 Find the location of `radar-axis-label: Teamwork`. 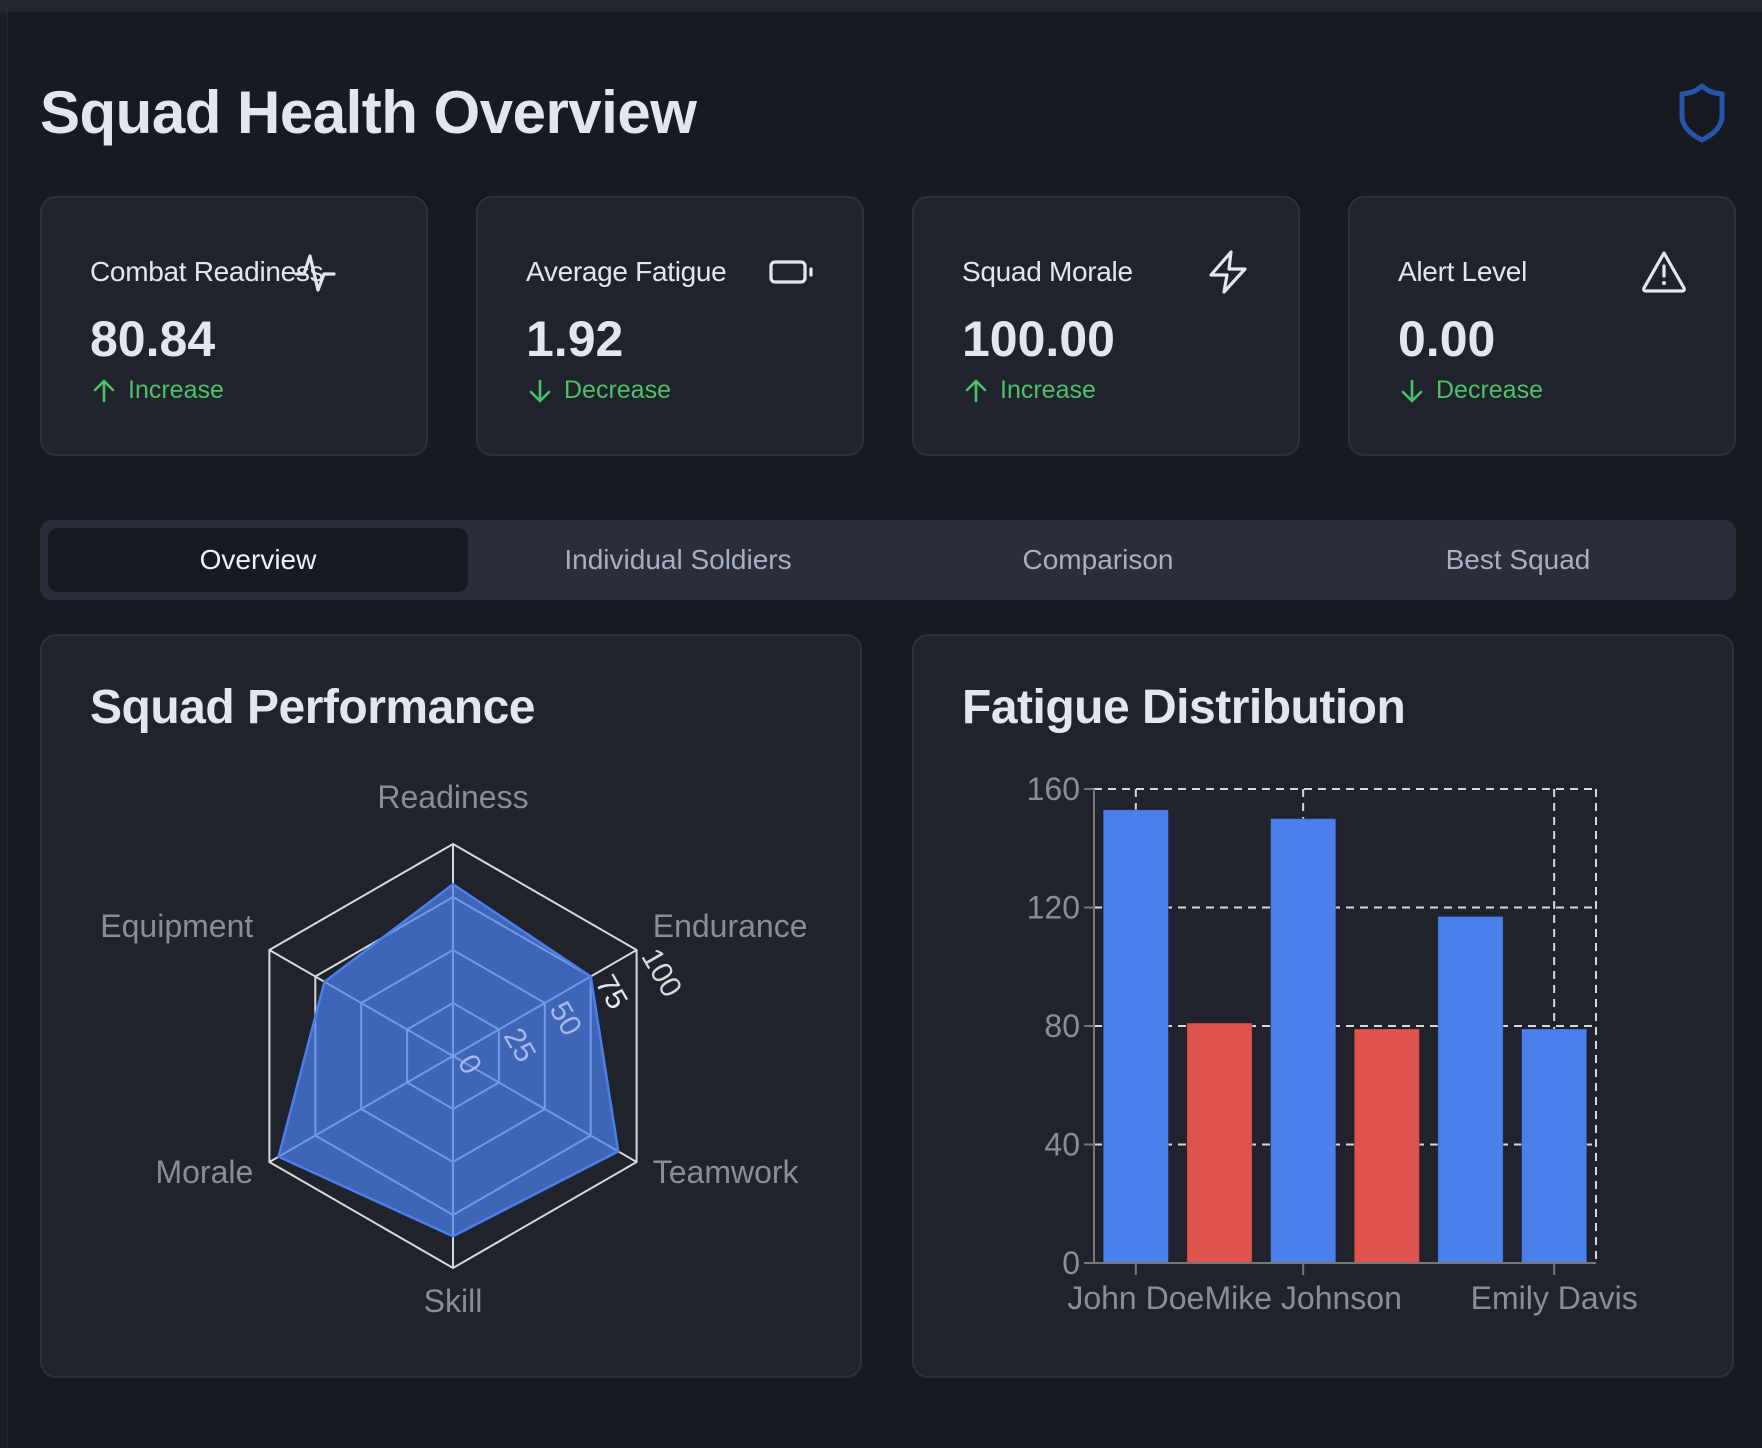

radar-axis-label: Teamwork is located at coordinates (726, 1172).